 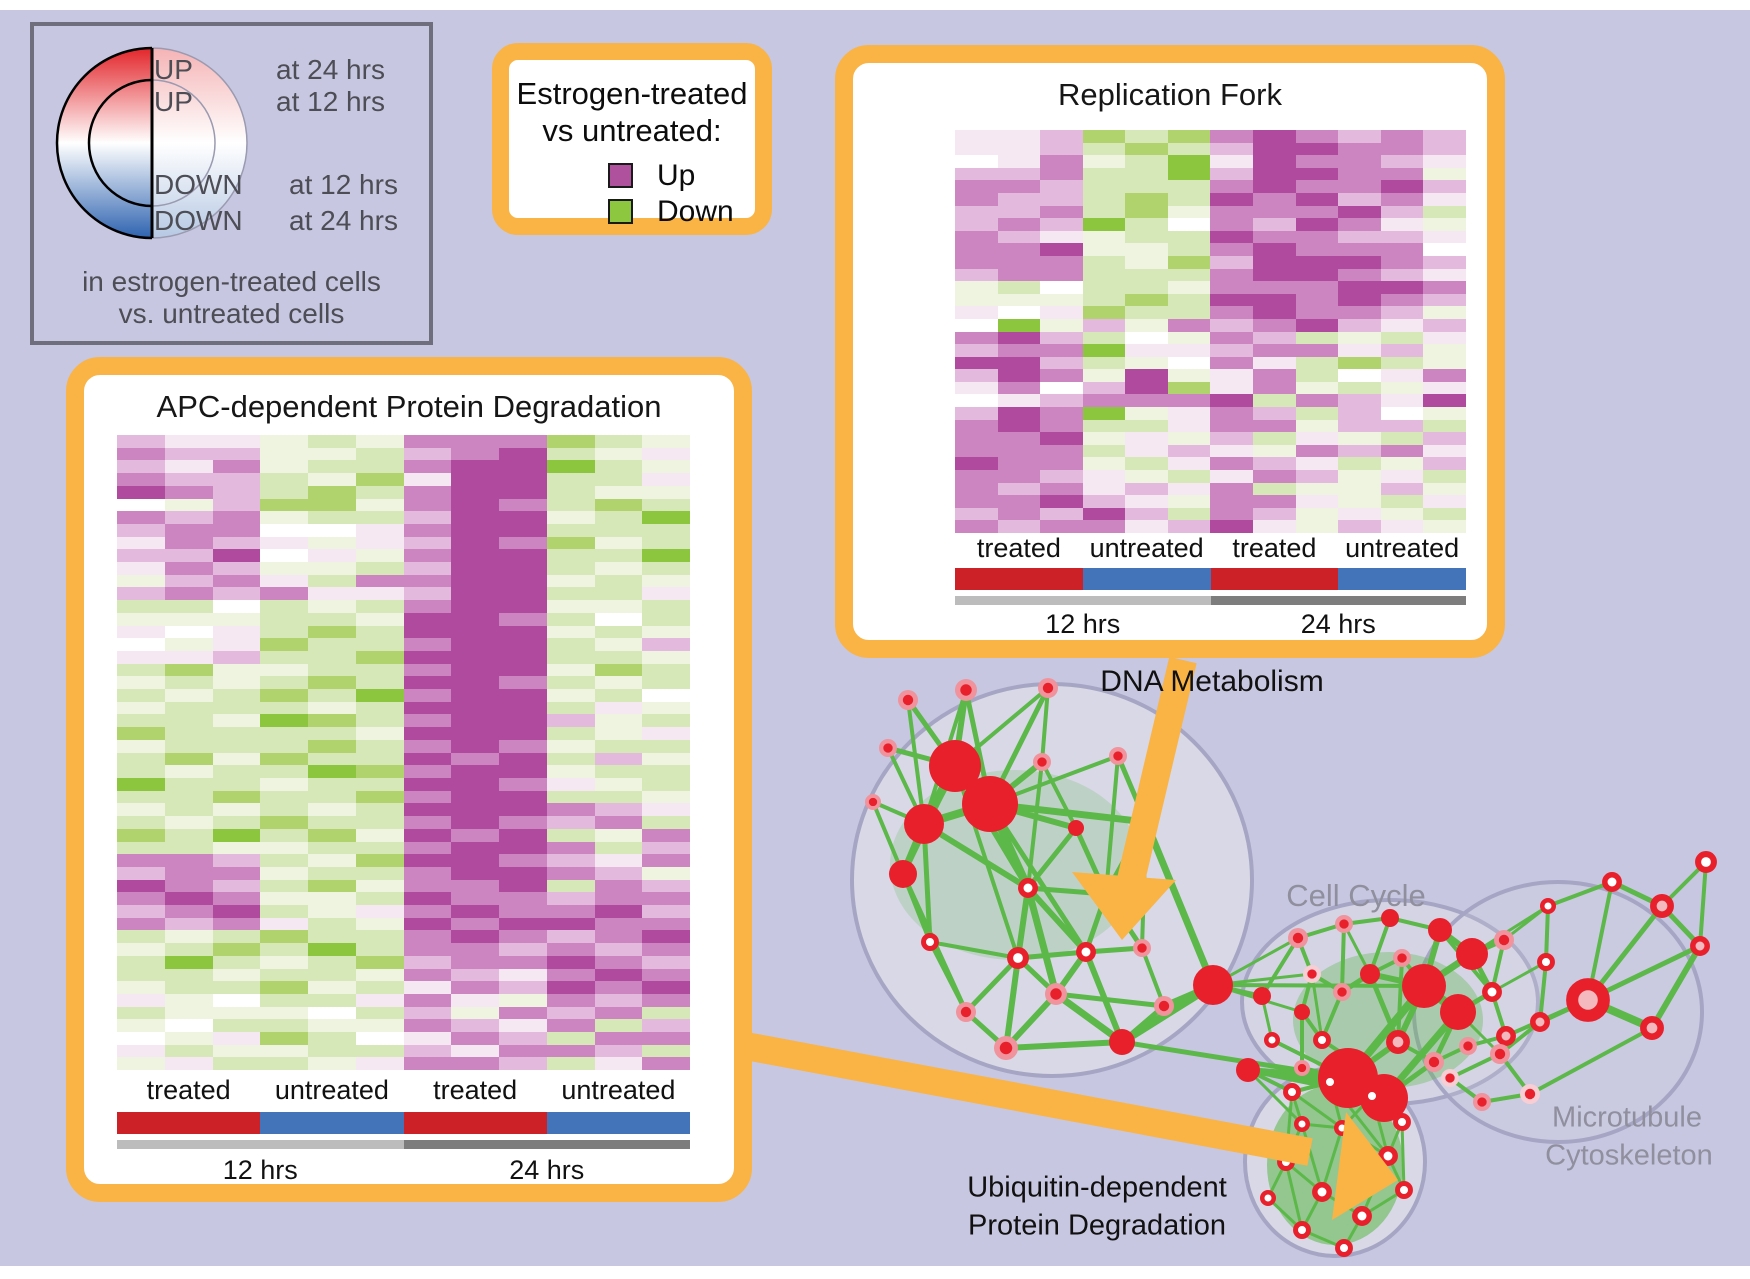 I want to click on time-label: 24 hrs, so click(x=1338, y=624).